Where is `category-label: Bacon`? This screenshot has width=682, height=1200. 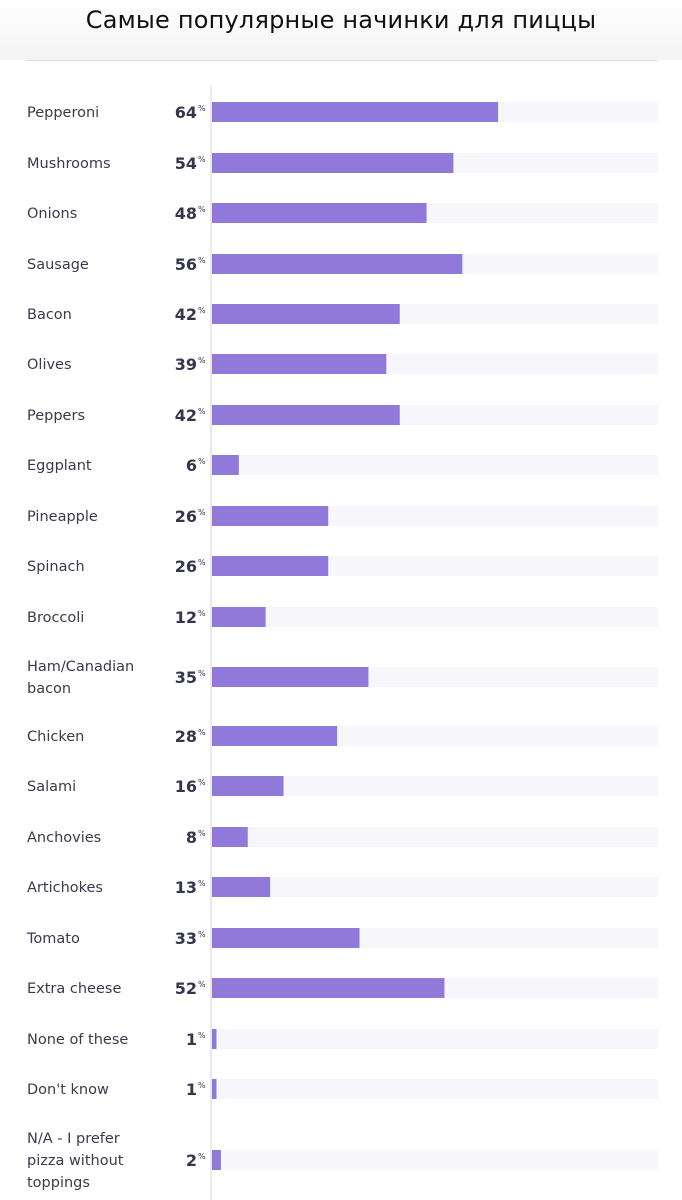
category-label: Bacon is located at coordinates (49, 315).